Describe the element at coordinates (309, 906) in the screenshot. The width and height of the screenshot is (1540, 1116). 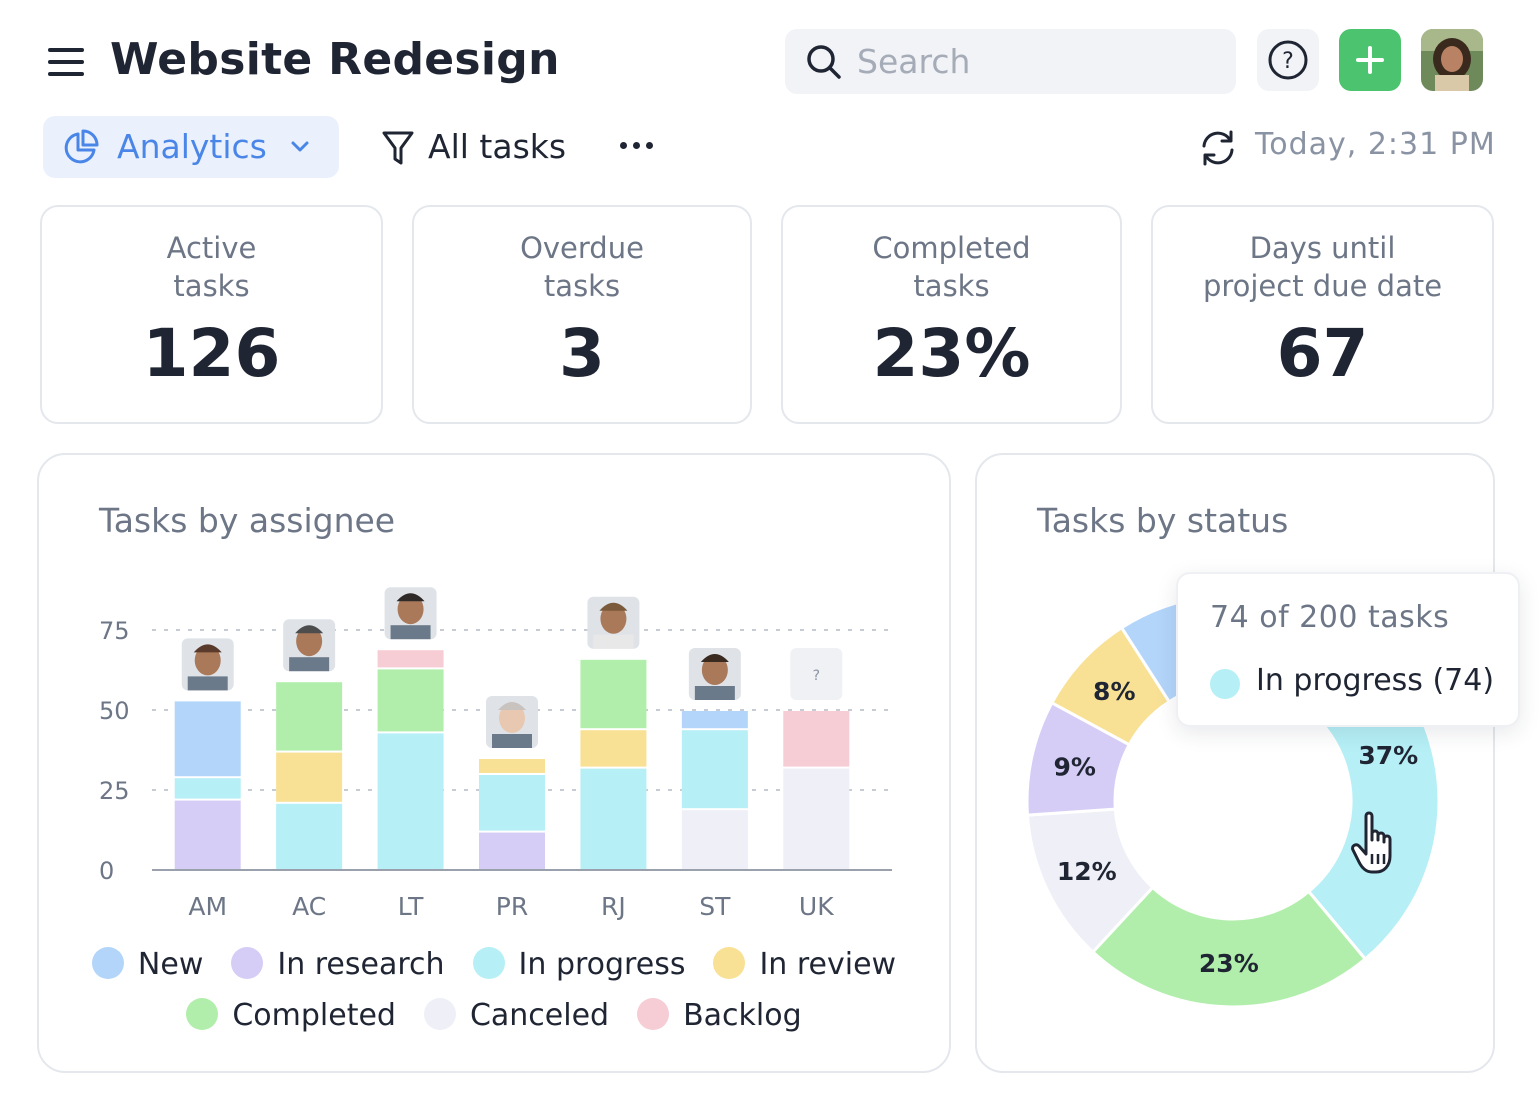
I see `x-tick-label: AC` at that location.